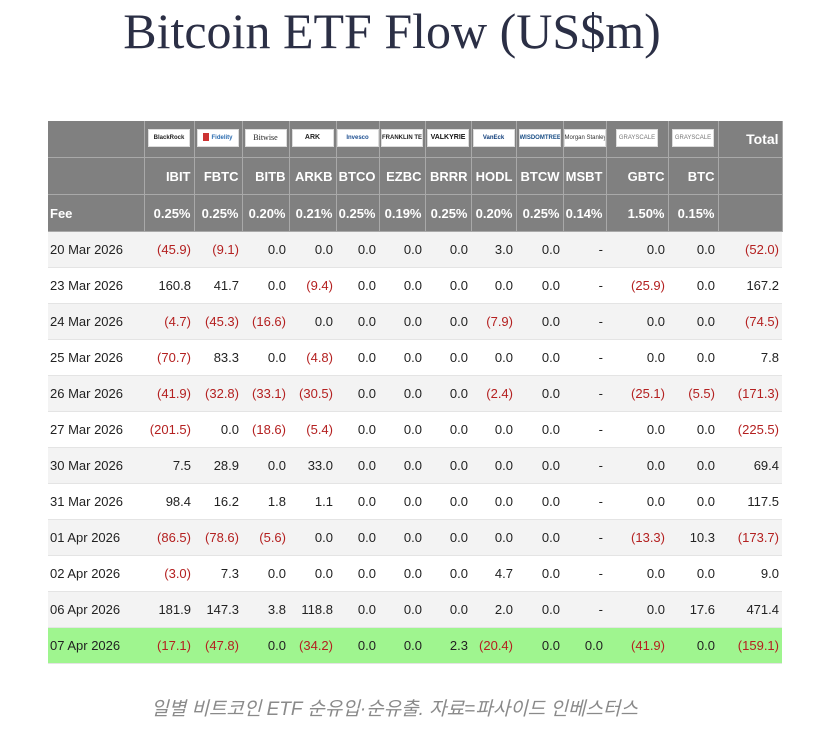  What do you see at coordinates (169, 321) in the screenshot?
I see `flow-cell: (4.7)` at bounding box center [169, 321].